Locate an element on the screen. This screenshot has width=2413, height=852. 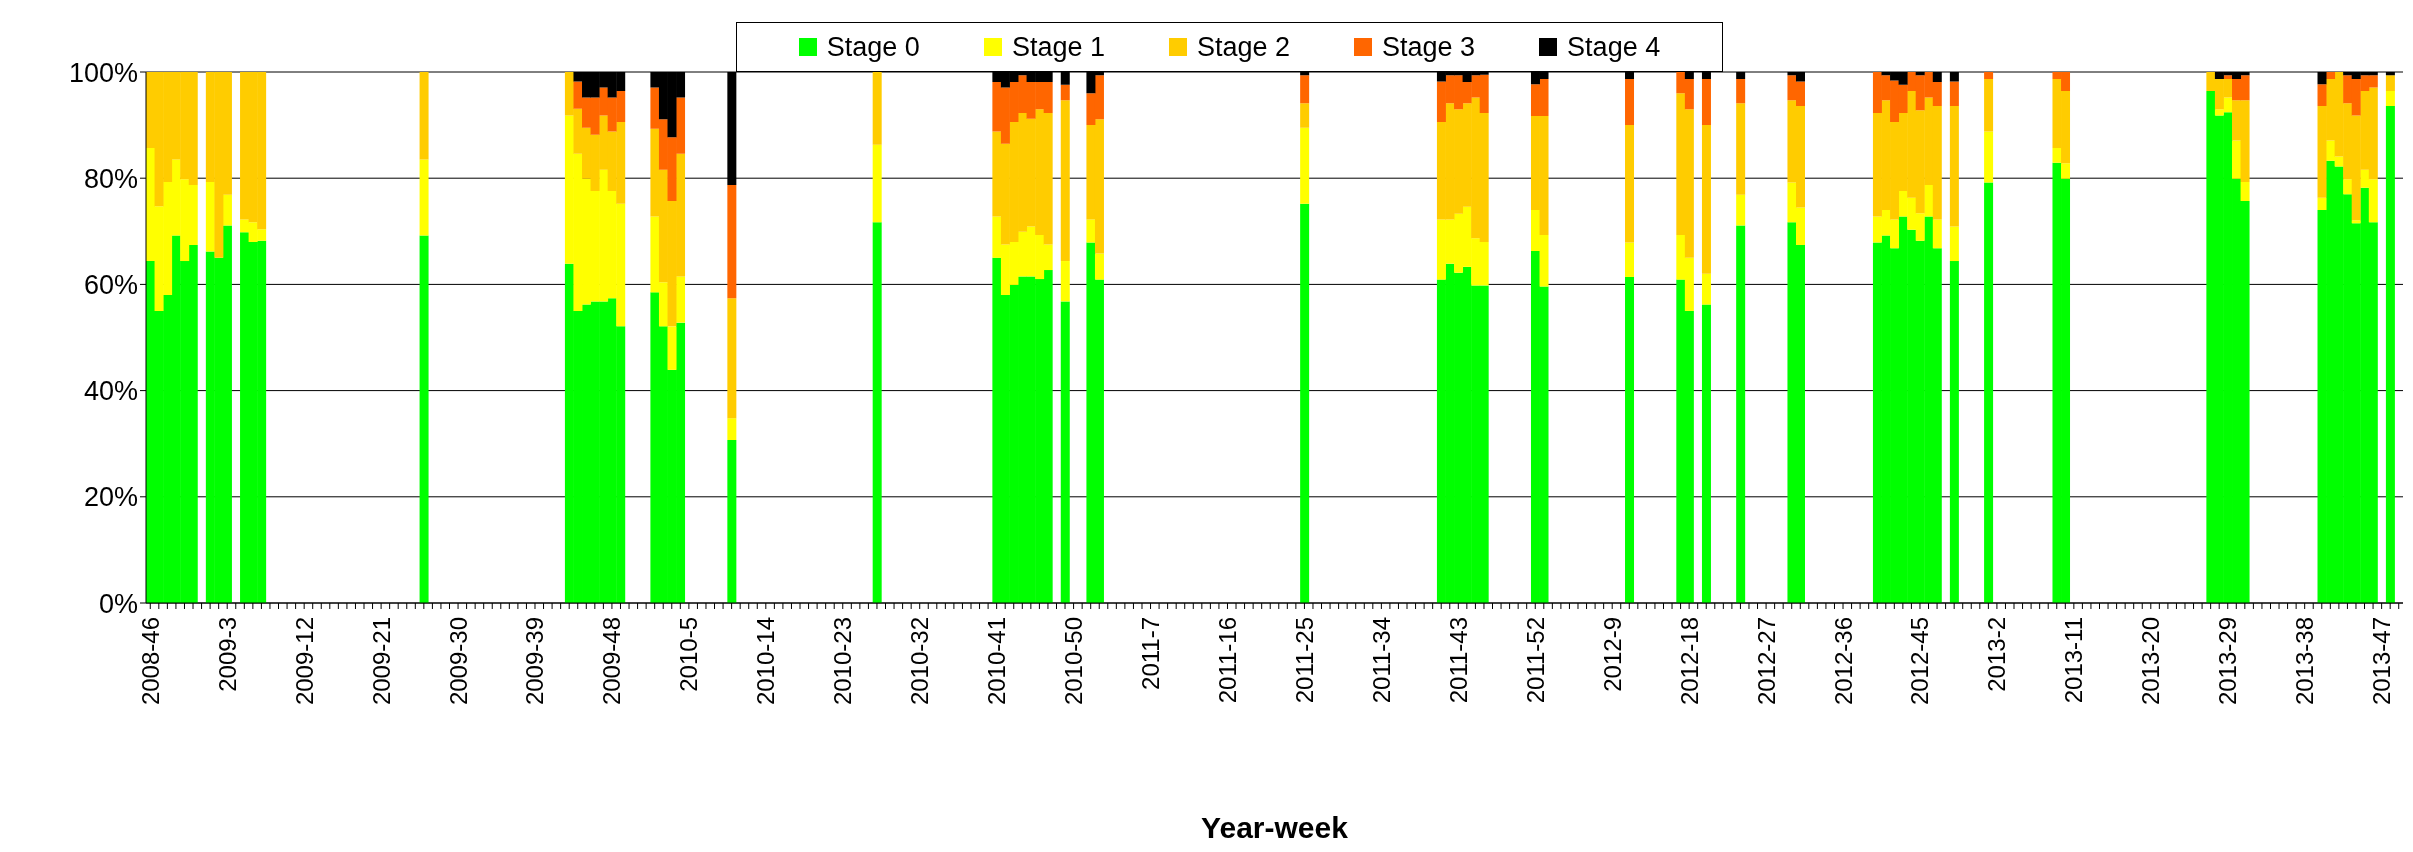
x-tick-label: 2011-16 is located at coordinates (1227, 660).